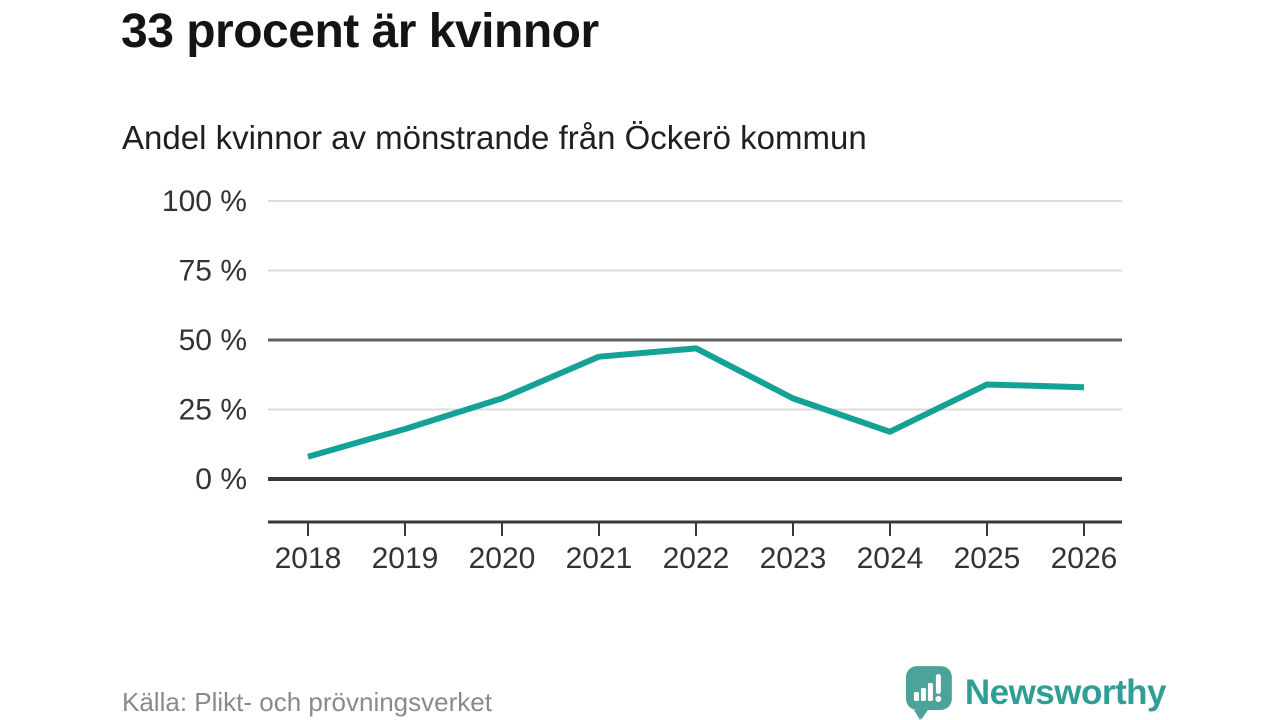 The image size is (1280, 720). I want to click on exclamation-bar, so click(938, 684).